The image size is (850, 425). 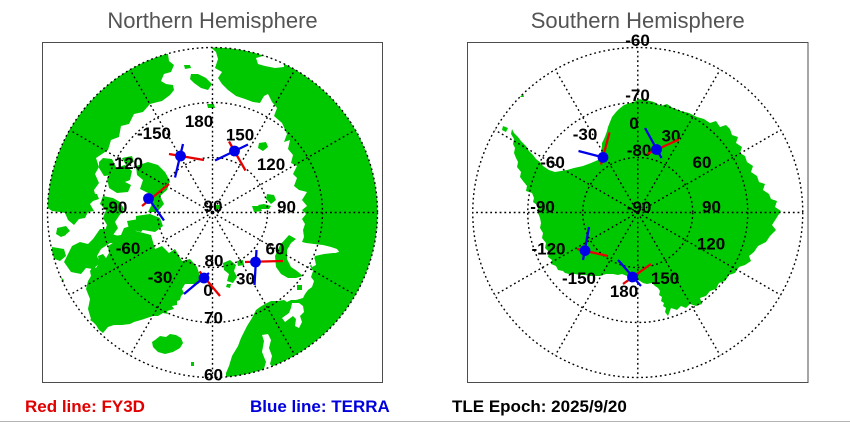 I want to click on svg-text: Southern Hemisphere, so click(x=638, y=20).